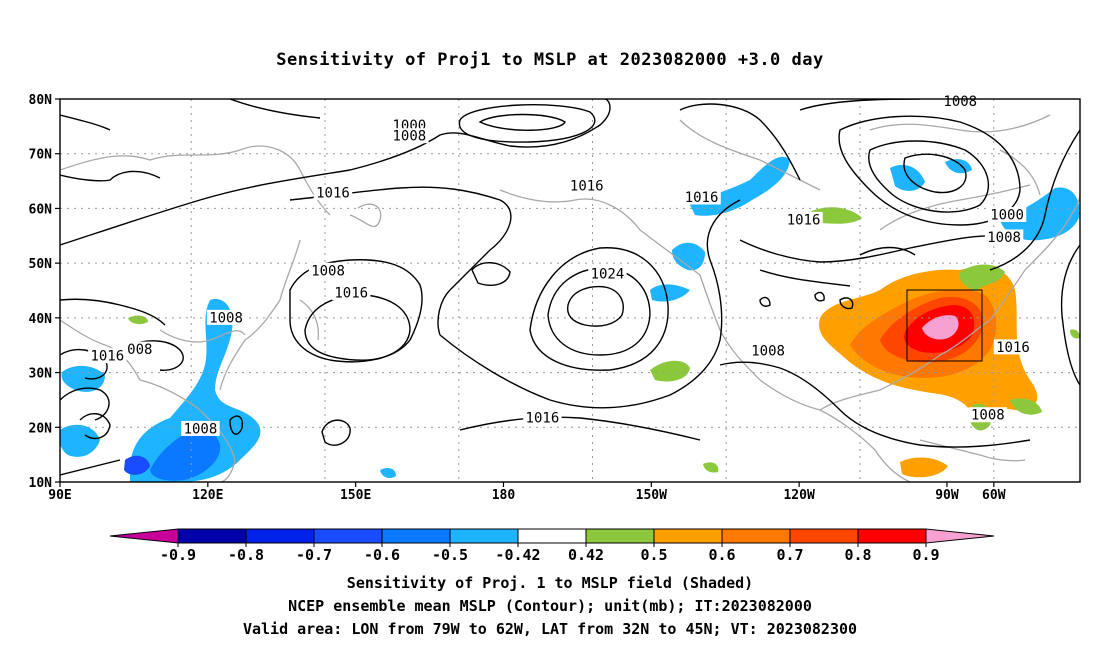  Describe the element at coordinates (857, 555) in the screenshot. I see `colorbar-label: 0.8` at that location.